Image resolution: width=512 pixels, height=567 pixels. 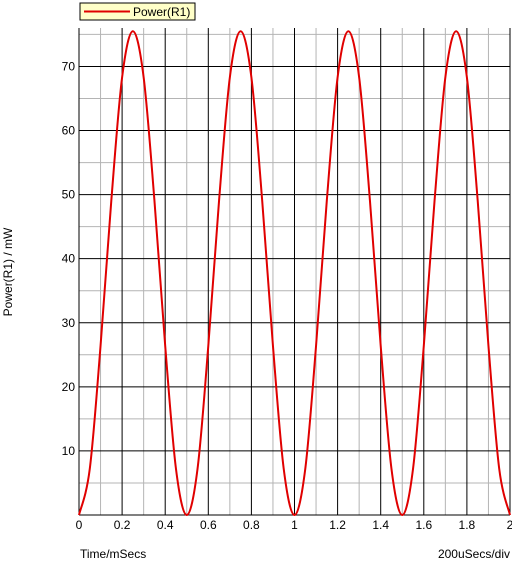 I want to click on y-tick-label: 10, so click(x=69, y=451).